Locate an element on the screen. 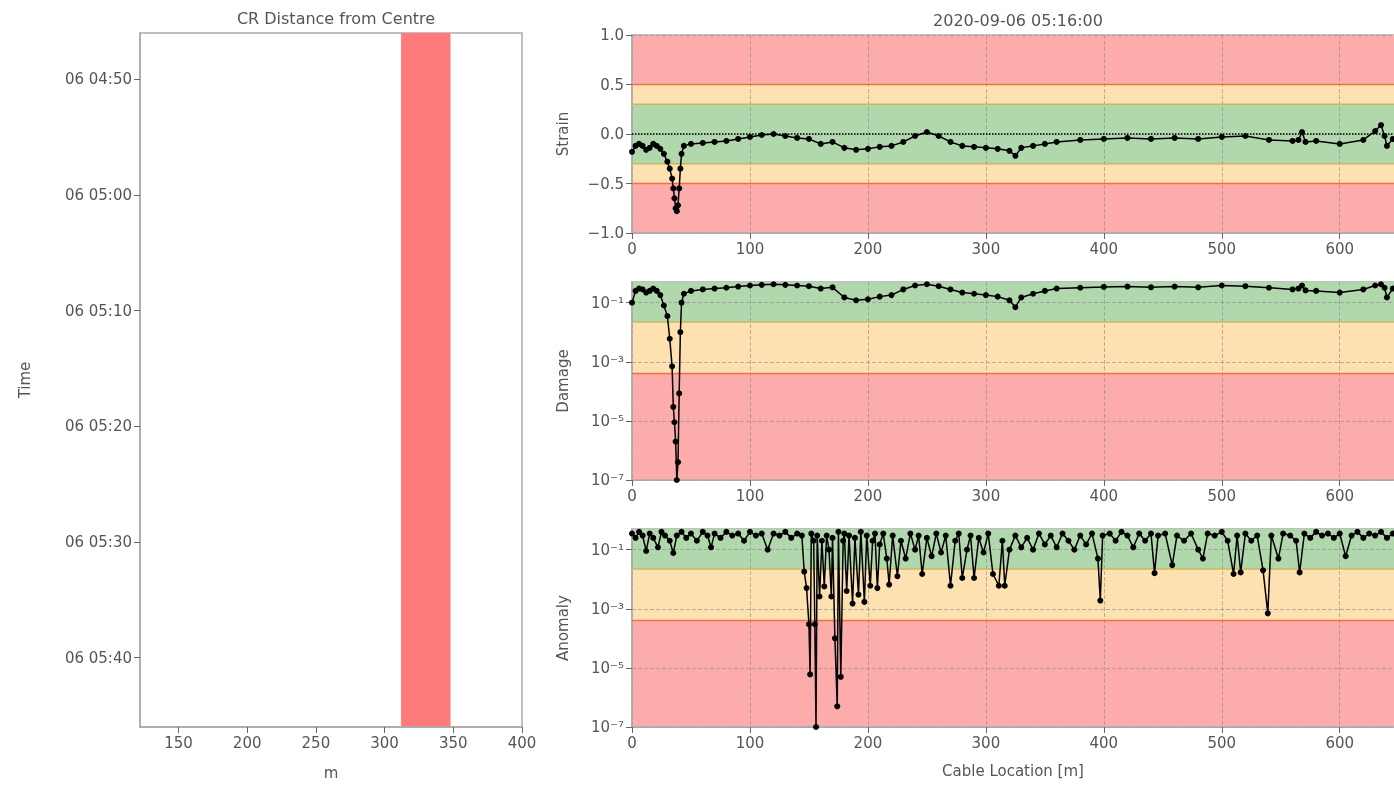 The height and width of the screenshot is (788, 1394). y-tick-label: 06 05:00 is located at coordinates (98, 194).